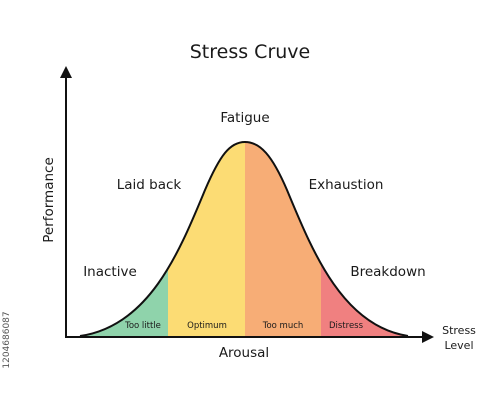 This screenshot has height=400, width=500. I want to click on stress-level-label-line1: Stress, so click(459, 330).